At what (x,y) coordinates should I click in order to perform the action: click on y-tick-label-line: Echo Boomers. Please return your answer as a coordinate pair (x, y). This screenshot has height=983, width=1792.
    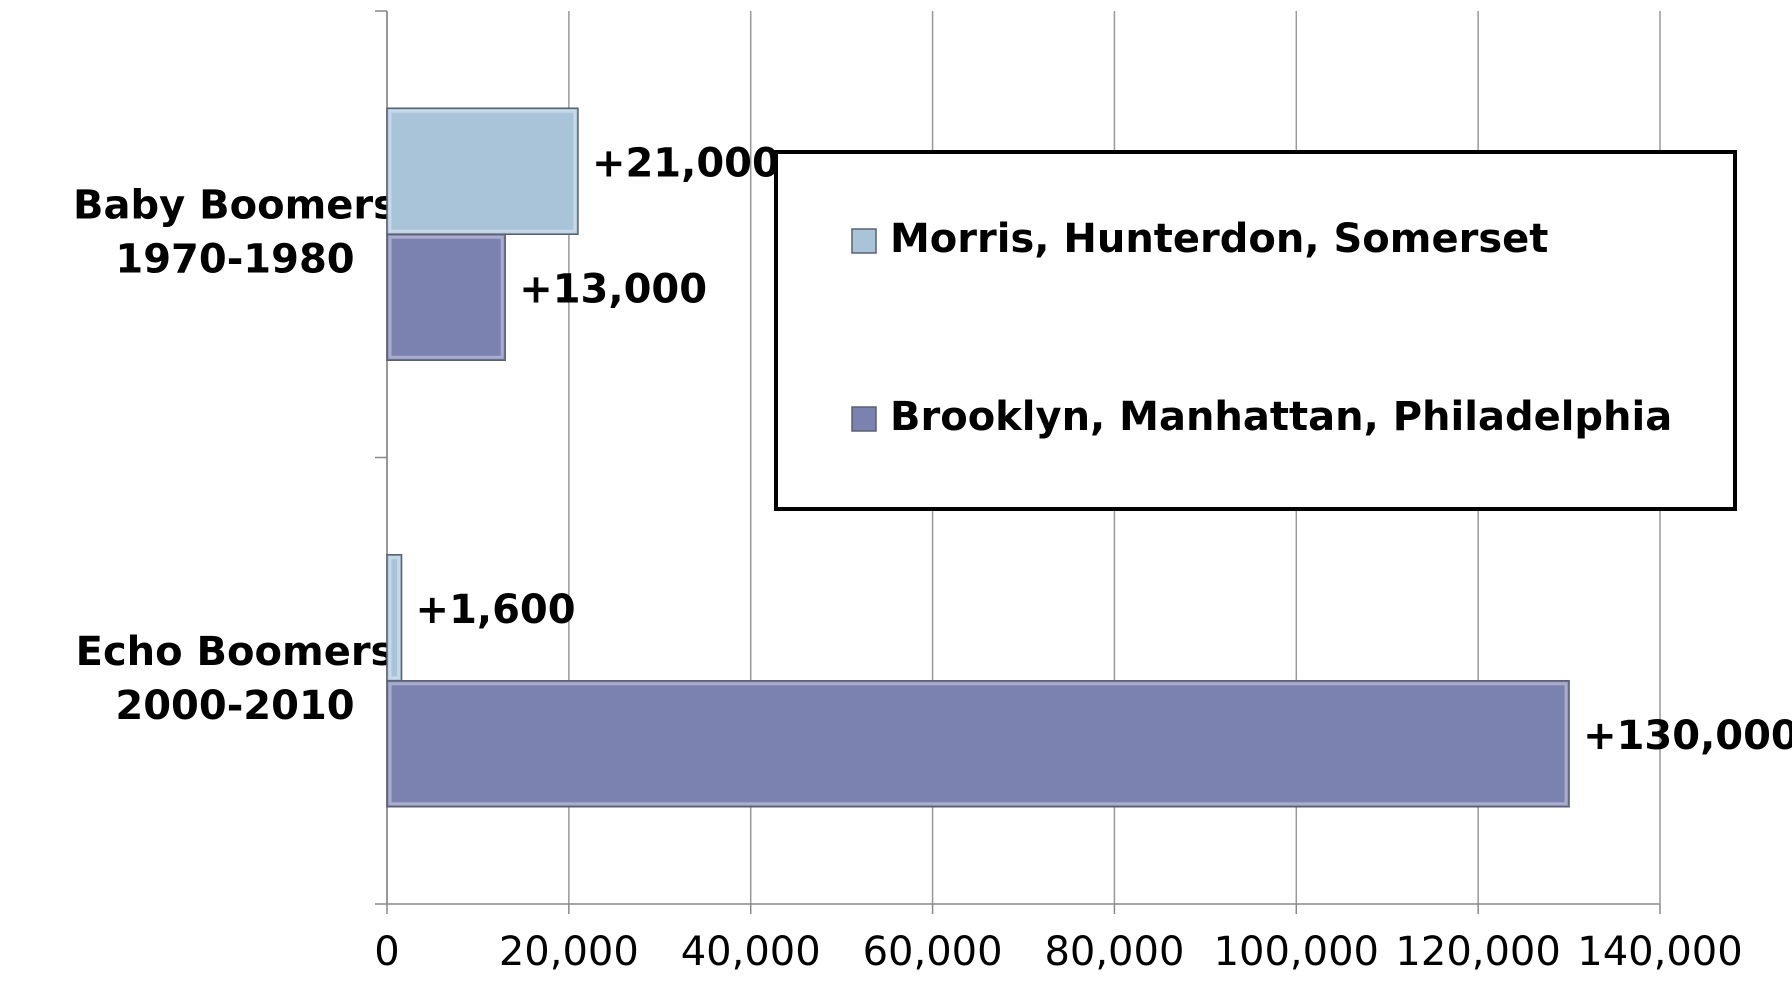
    Looking at the image, I should click on (235, 652).